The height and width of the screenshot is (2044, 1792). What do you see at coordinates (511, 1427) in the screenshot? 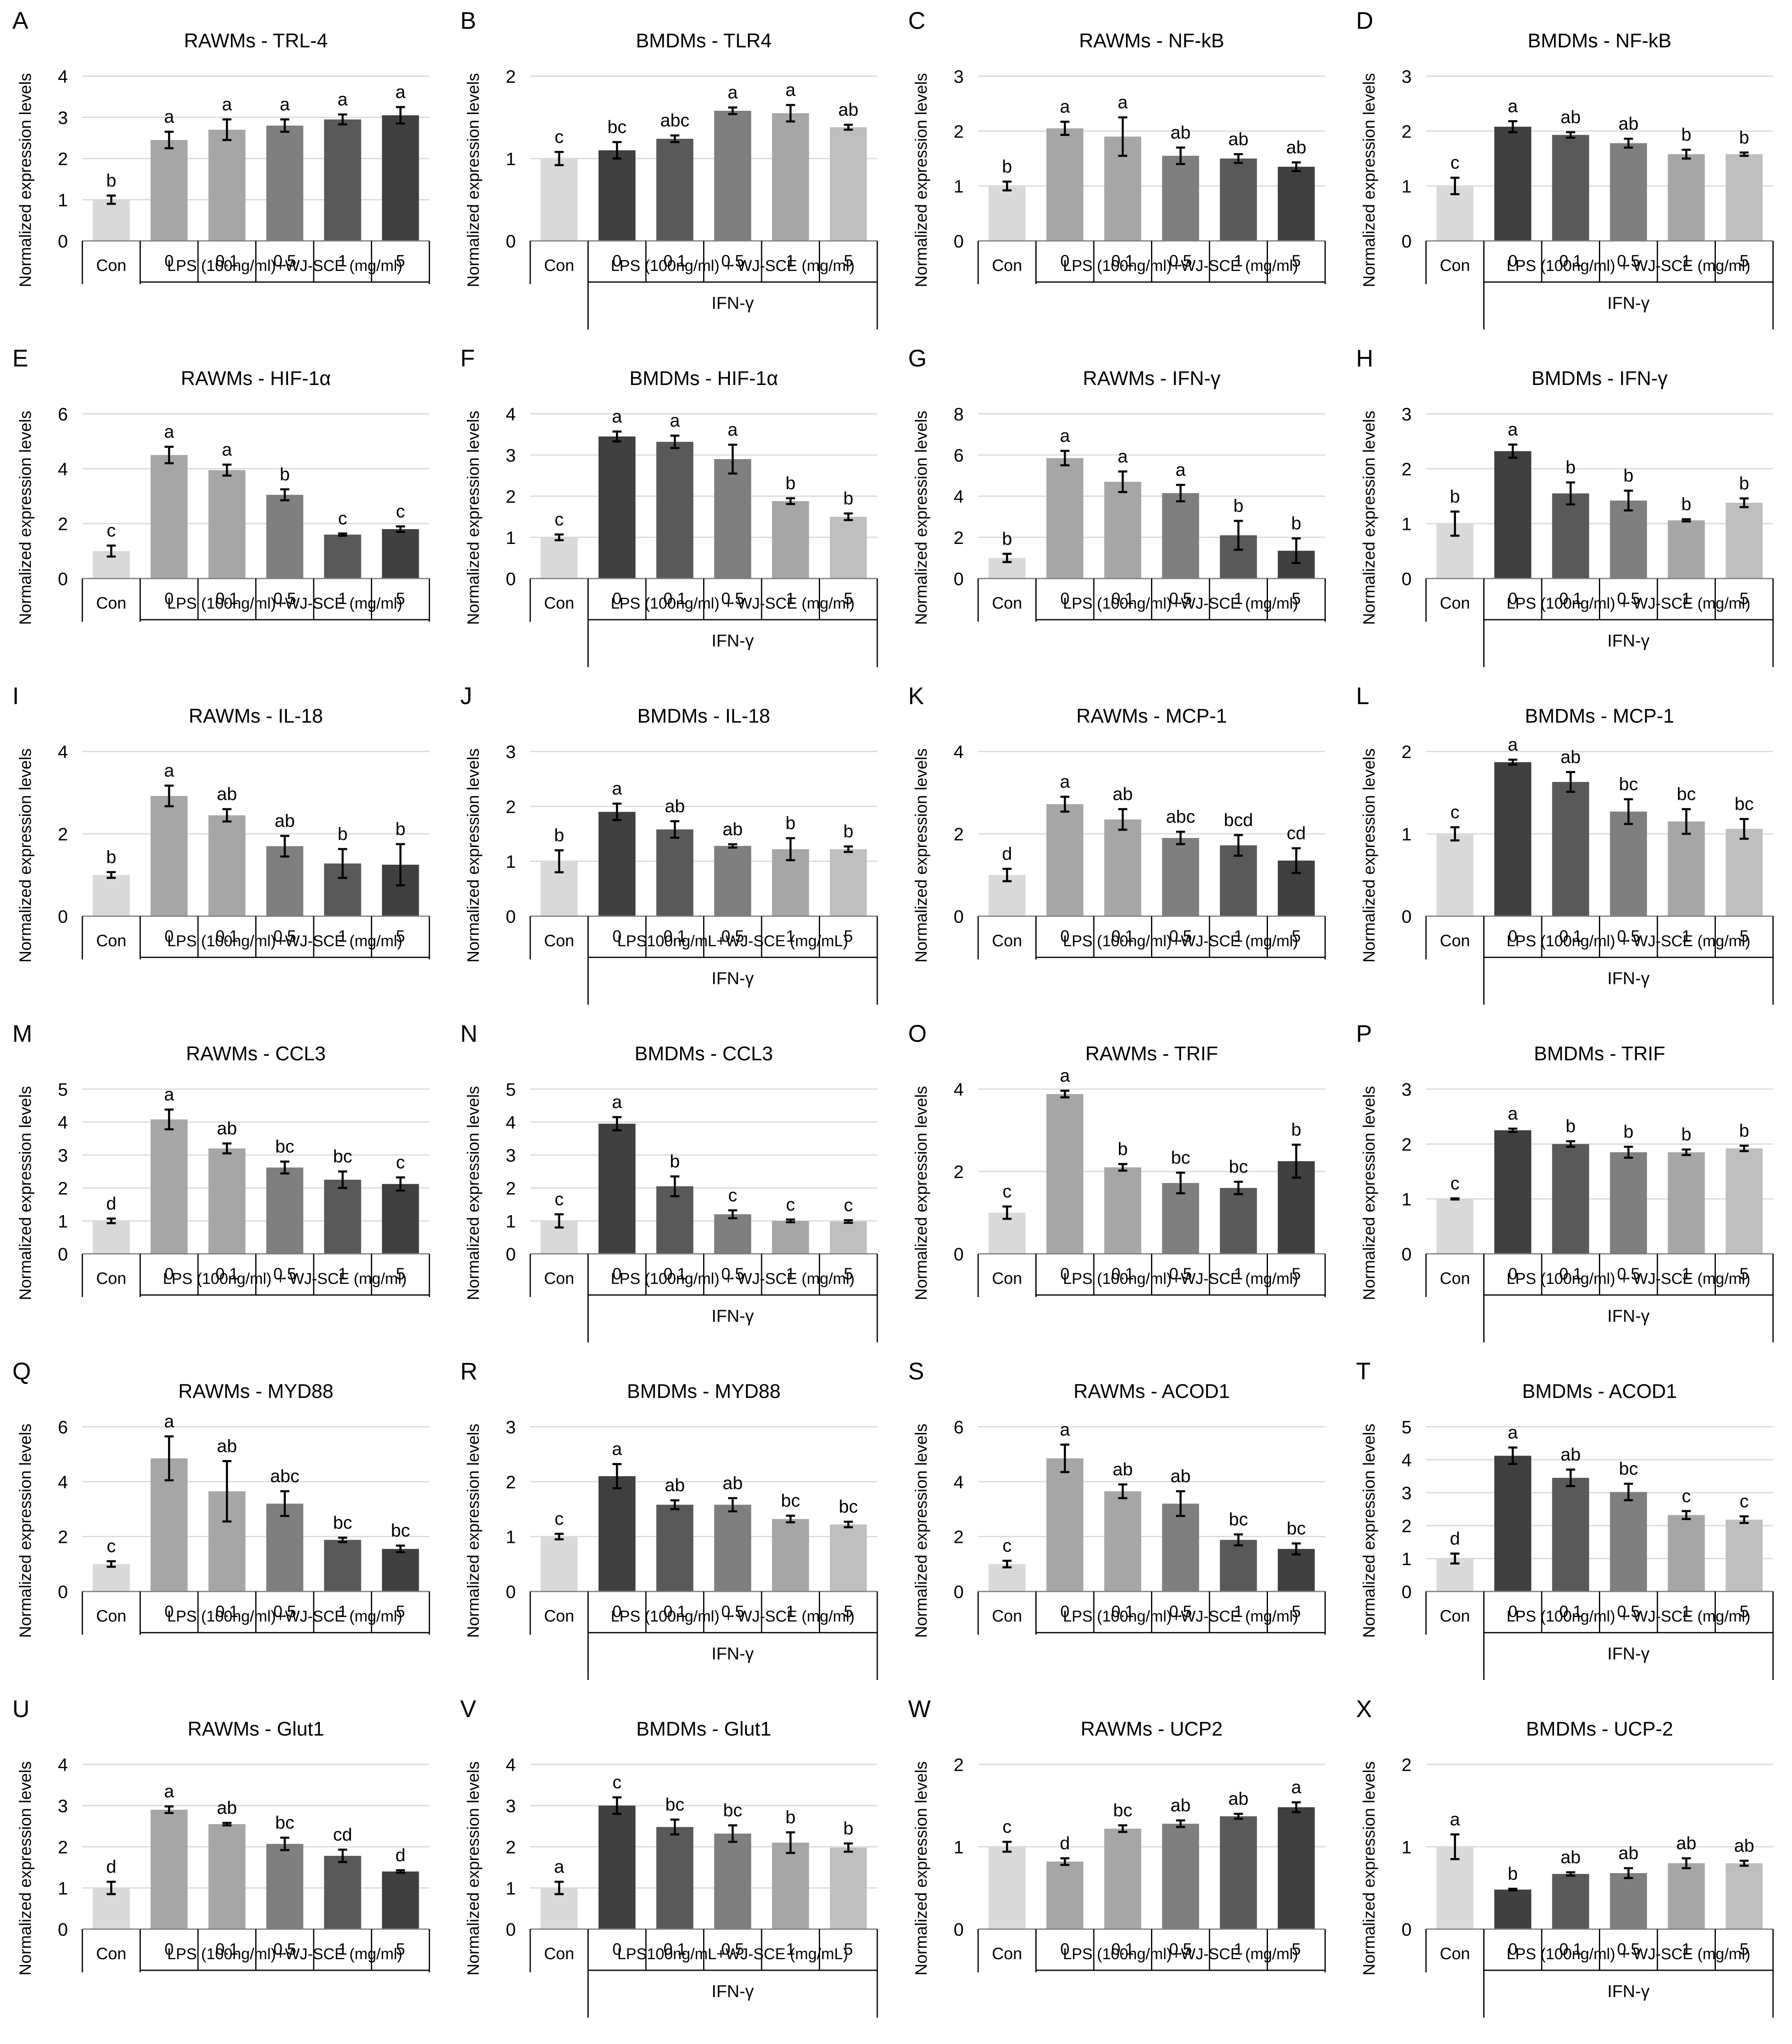
I see `y-tick-label: 3` at bounding box center [511, 1427].